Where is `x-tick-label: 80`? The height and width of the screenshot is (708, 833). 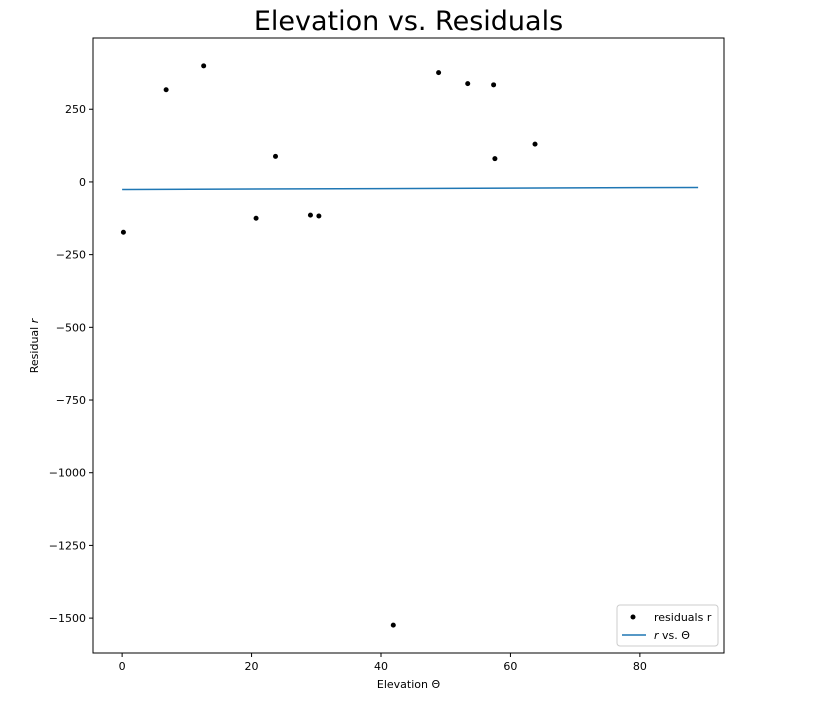 x-tick-label: 80 is located at coordinates (640, 666).